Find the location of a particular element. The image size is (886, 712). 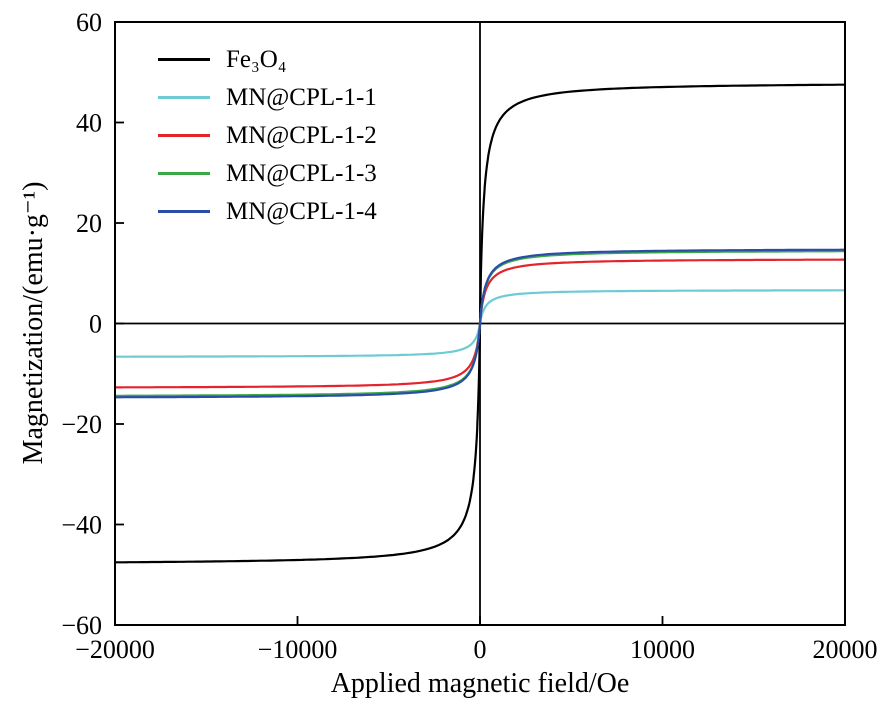

legend-item-mn-cpl-1-2: MN@CPL-1-2 is located at coordinates (267, 135).